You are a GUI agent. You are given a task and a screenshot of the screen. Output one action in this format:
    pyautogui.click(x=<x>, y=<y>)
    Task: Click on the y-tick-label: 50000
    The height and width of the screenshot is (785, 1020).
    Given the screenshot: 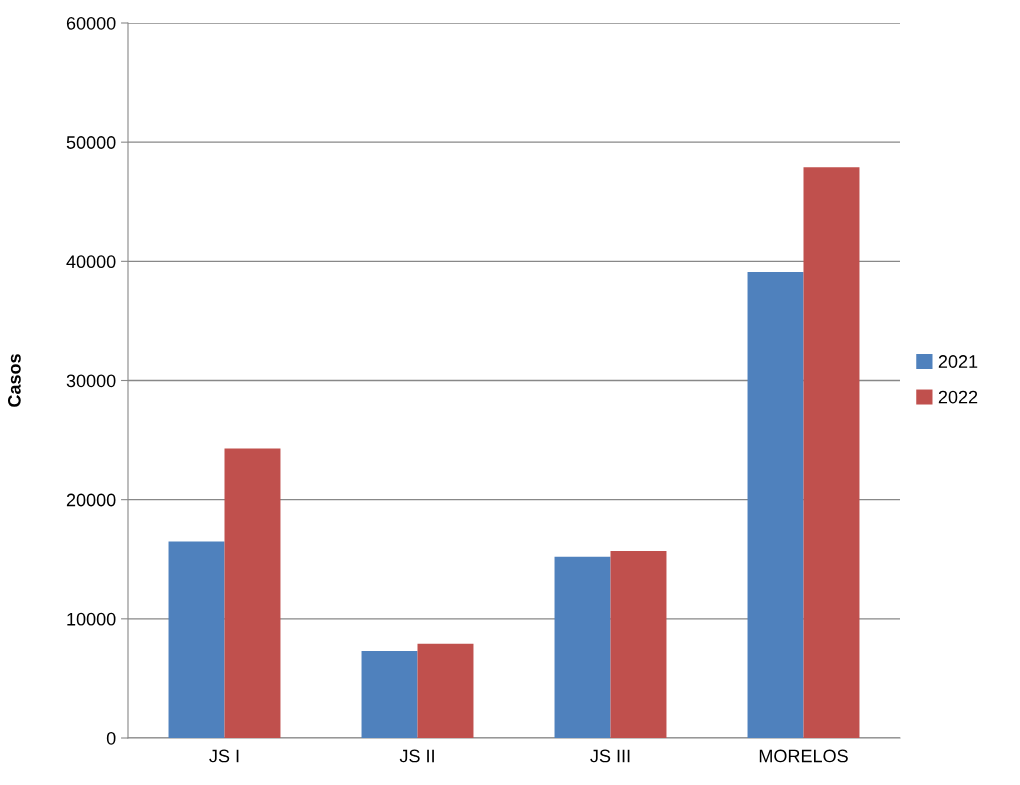 What is the action you would take?
    pyautogui.click(x=91, y=142)
    